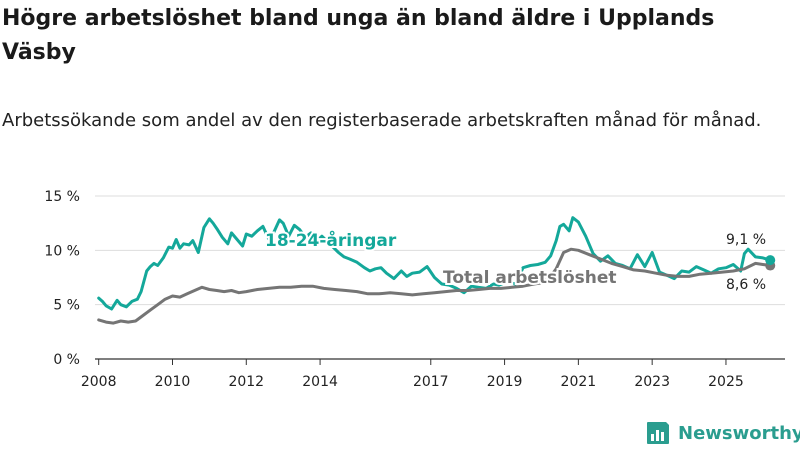 The width and height of the screenshot is (800, 450). I want to click on y-tick-label: 10 %, so click(62, 251).